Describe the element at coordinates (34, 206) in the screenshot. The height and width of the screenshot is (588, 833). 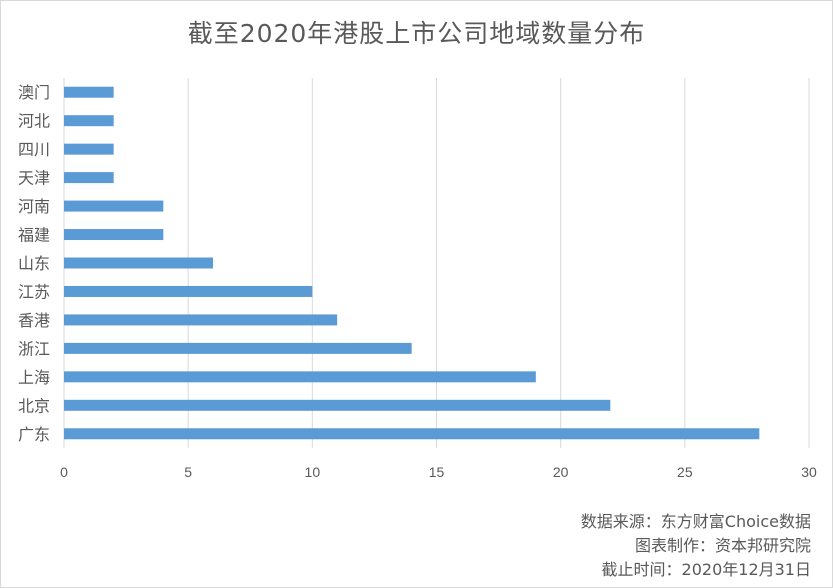
I see `category-label: 河南` at that location.